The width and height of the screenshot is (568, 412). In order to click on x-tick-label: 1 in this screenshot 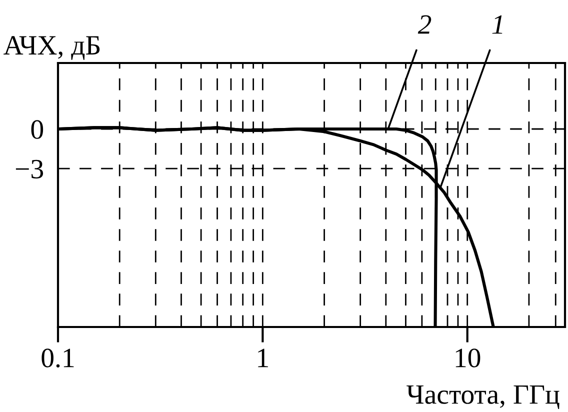, I will do `click(263, 358)`.